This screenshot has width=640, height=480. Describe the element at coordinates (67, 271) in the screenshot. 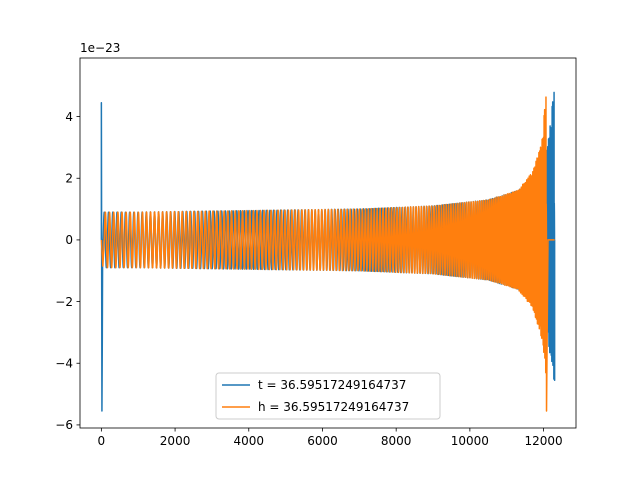

I see `y-axis: −6 −4 −2 0 2 4` at that location.